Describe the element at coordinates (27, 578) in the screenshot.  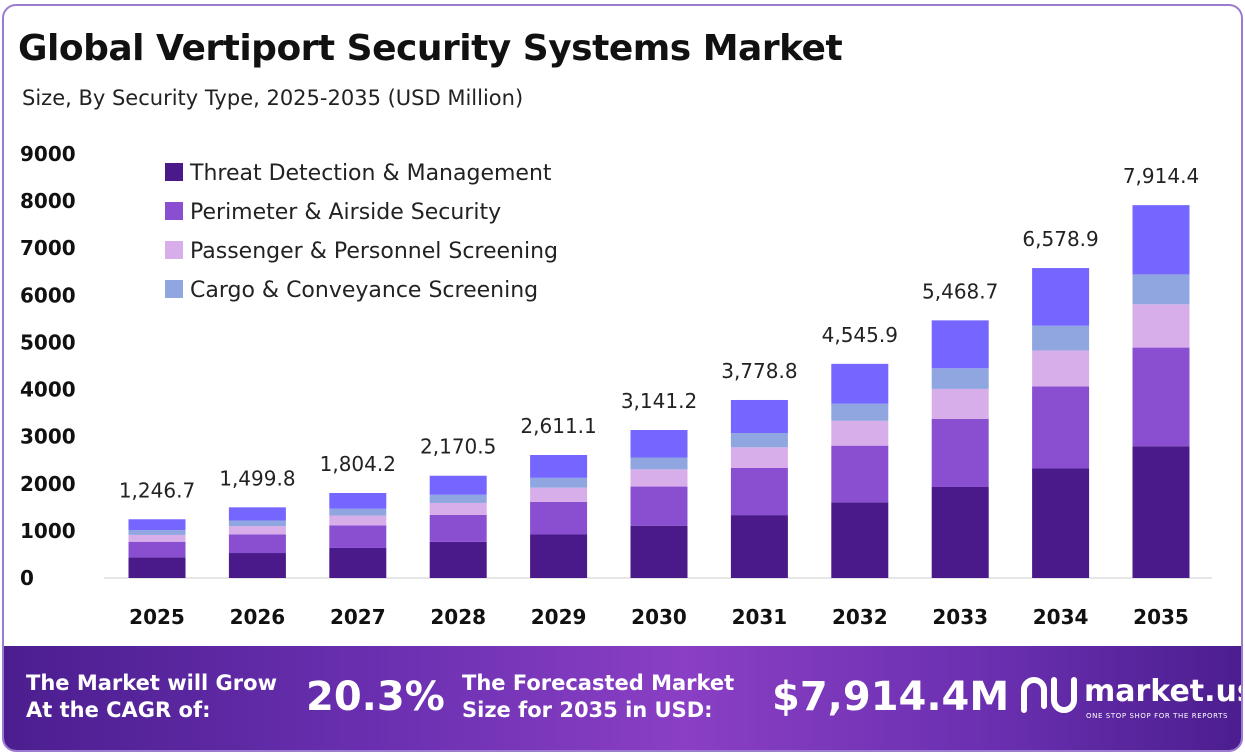
I see `y-tick-label: 0` at that location.